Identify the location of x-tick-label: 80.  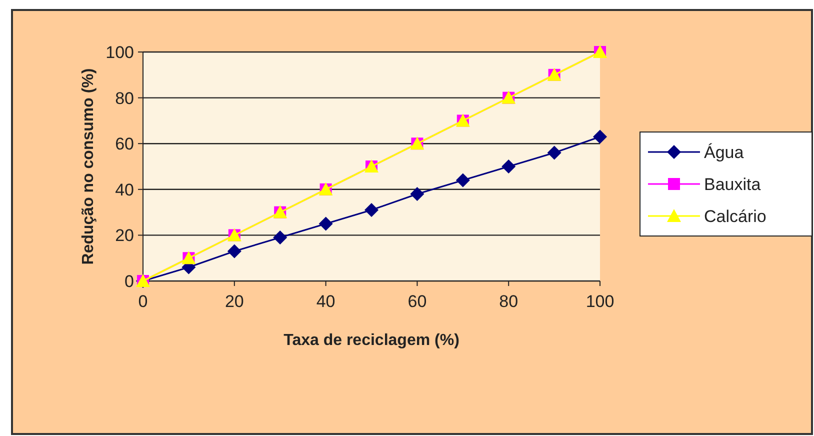
(508, 301).